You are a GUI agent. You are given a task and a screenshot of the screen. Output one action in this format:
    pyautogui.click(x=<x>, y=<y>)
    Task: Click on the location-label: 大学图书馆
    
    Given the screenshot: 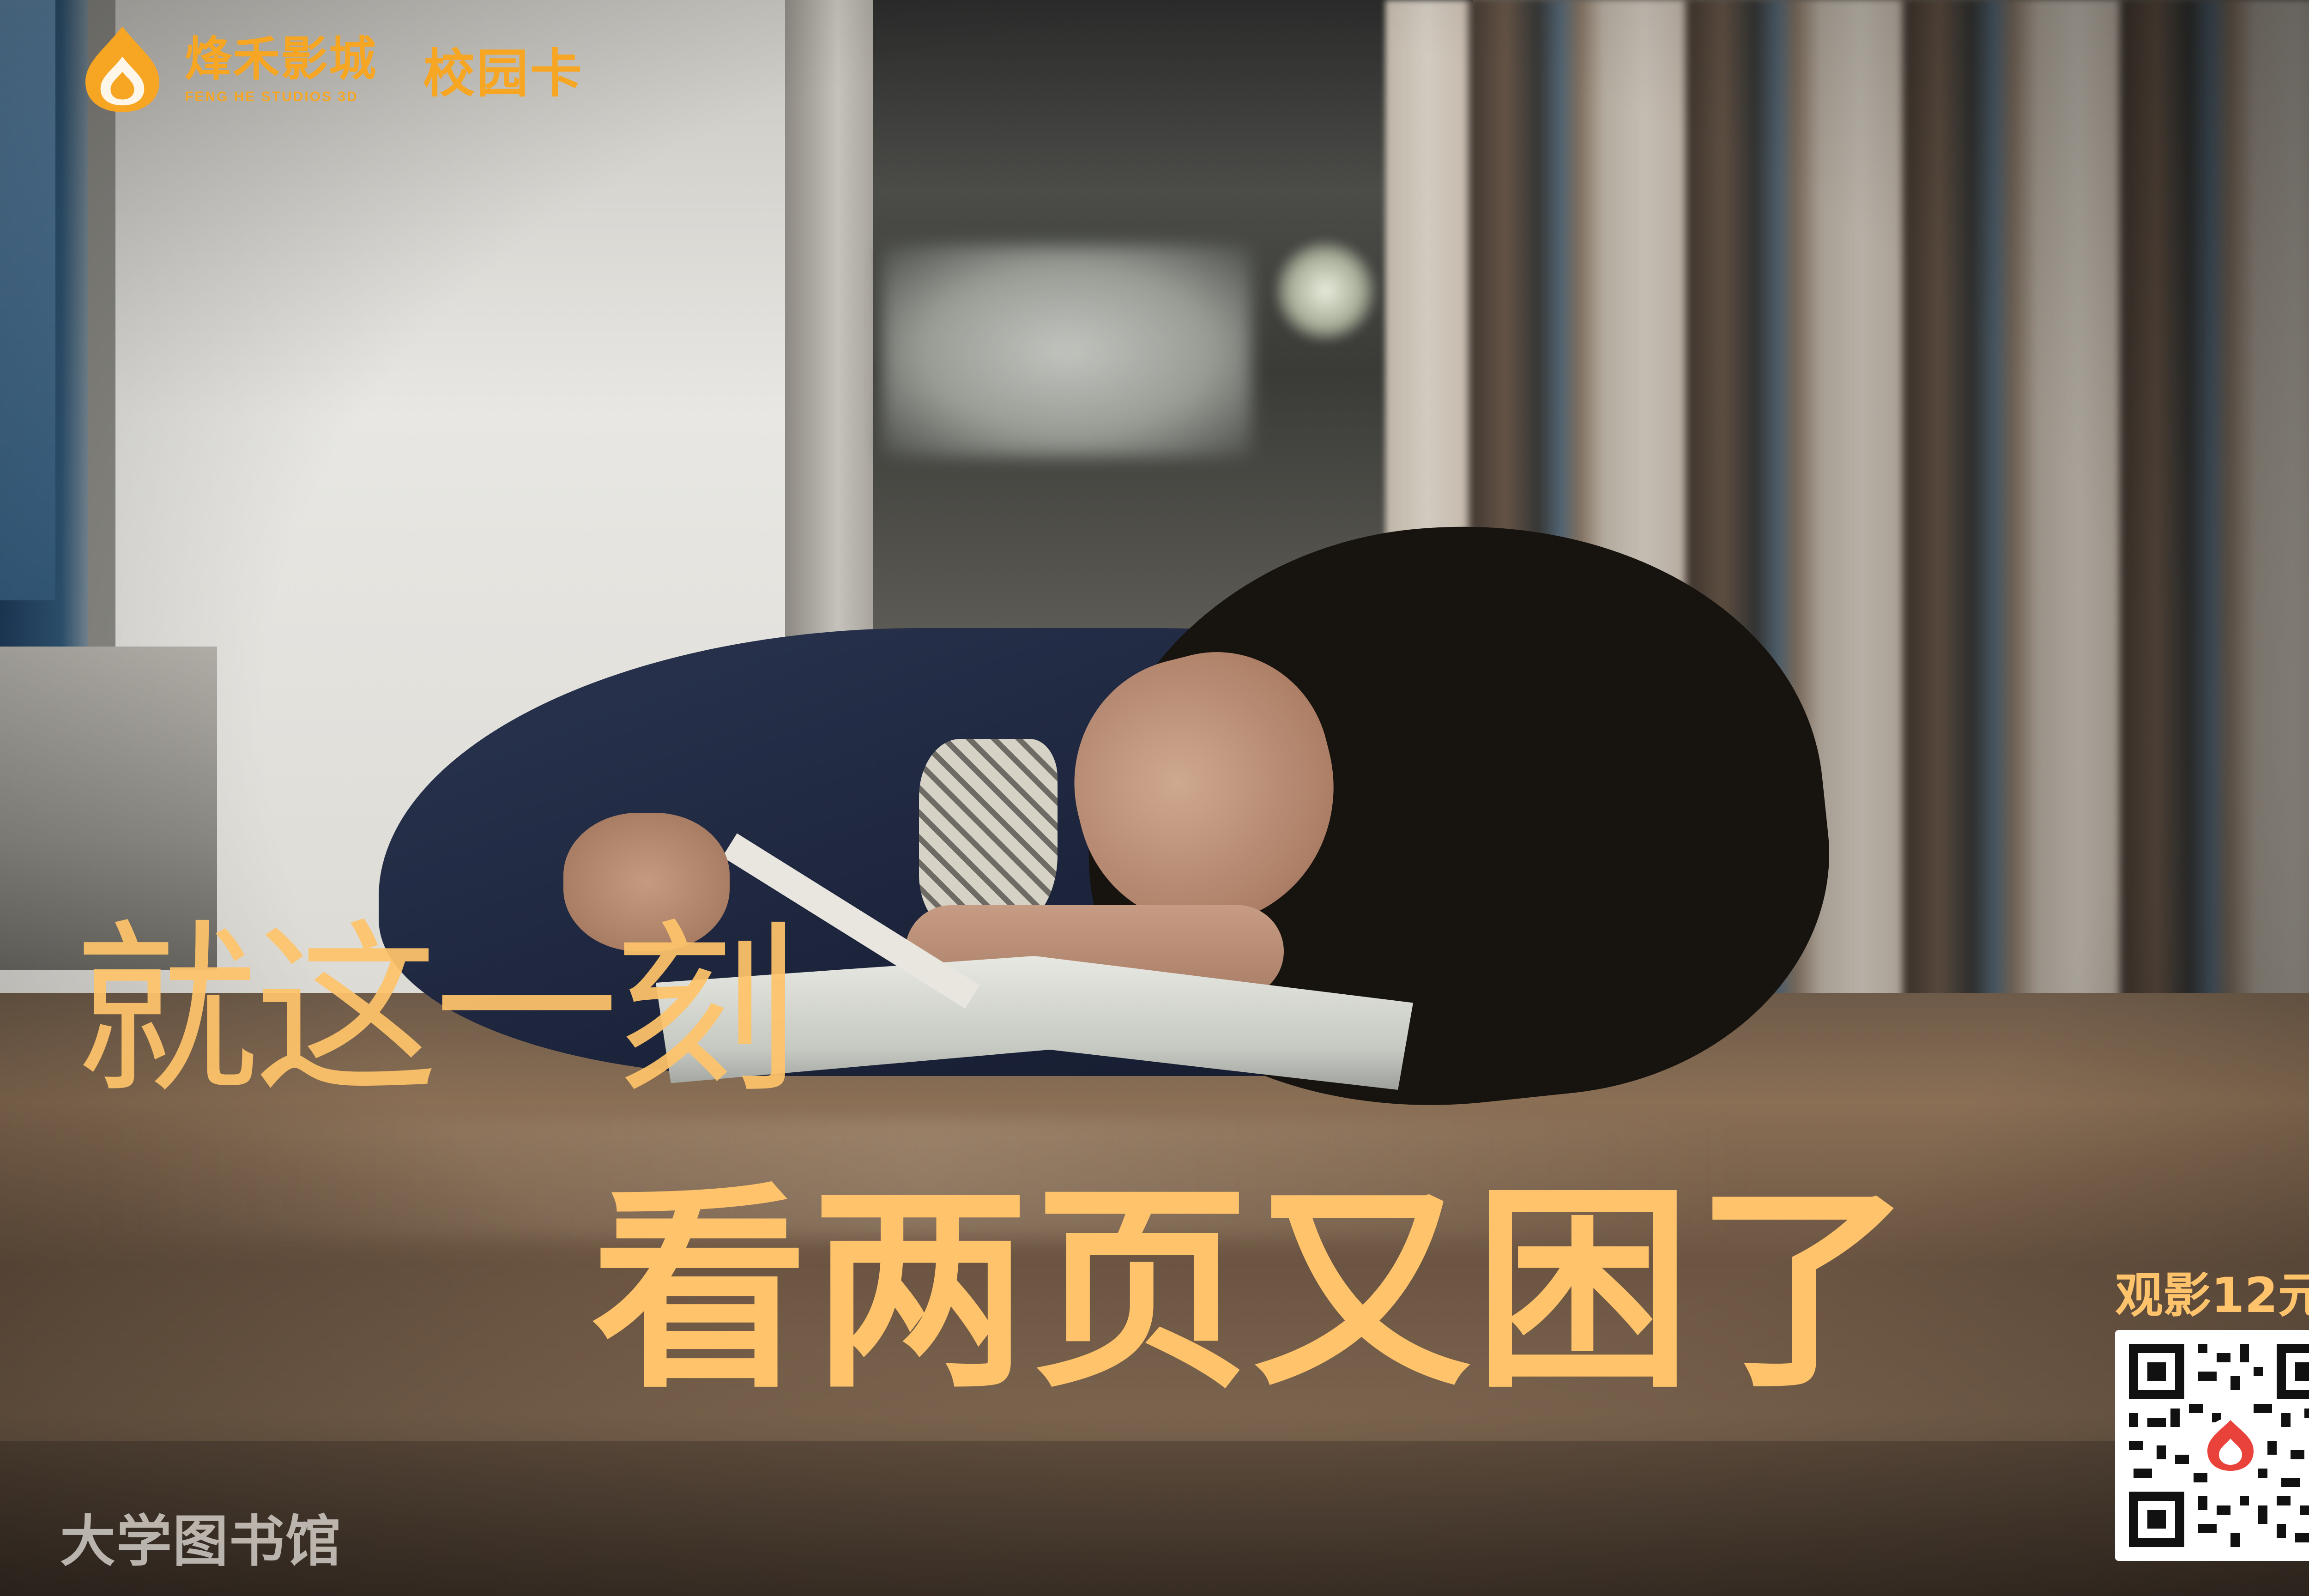 What is the action you would take?
    pyautogui.click(x=201, y=1542)
    